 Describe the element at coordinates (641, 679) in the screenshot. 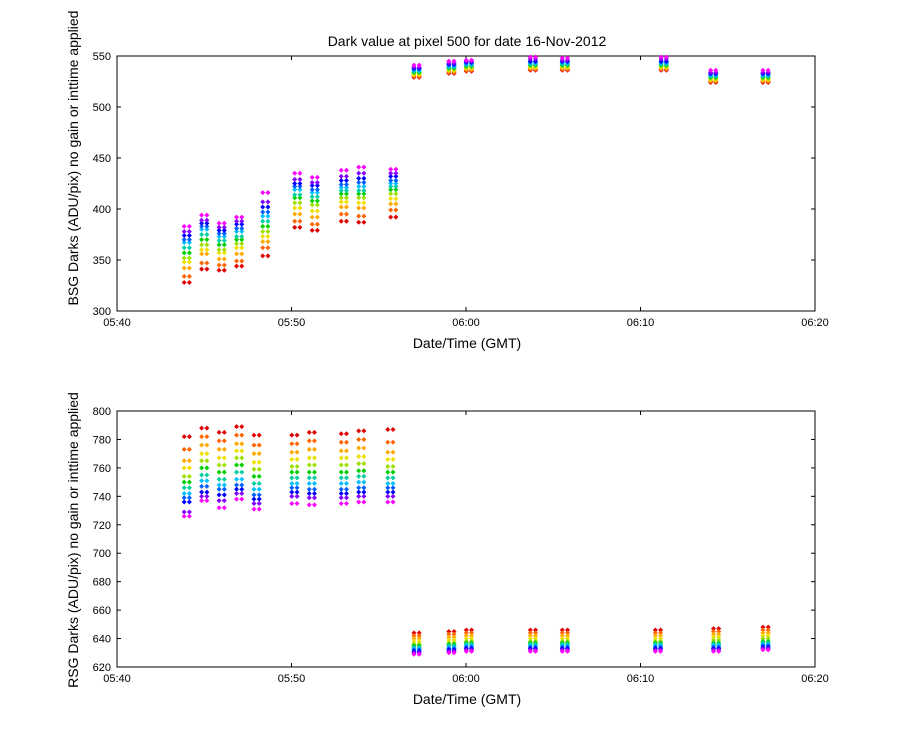

I see `x-tick-label: 06:10` at that location.